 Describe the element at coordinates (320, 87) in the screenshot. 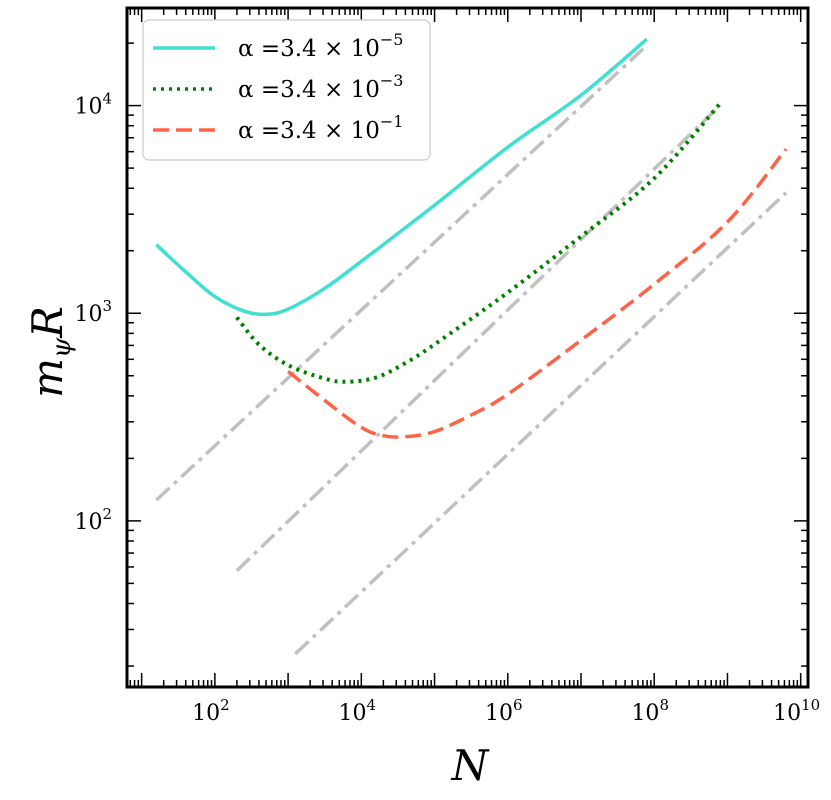

I see `legend-label-2: α =3.4 × 10−3` at that location.